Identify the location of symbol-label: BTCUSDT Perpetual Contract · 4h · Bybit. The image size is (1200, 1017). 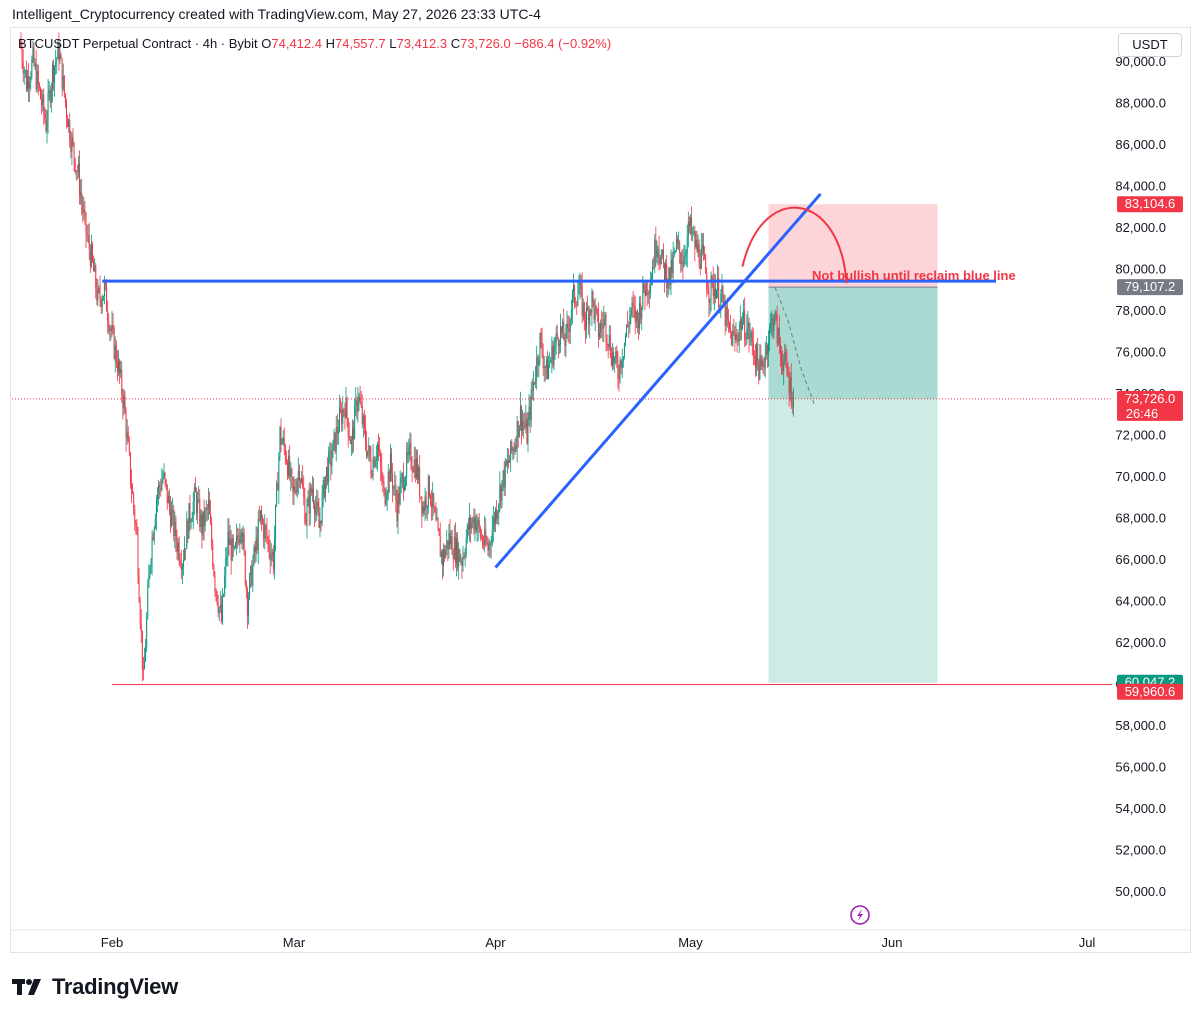
(138, 43).